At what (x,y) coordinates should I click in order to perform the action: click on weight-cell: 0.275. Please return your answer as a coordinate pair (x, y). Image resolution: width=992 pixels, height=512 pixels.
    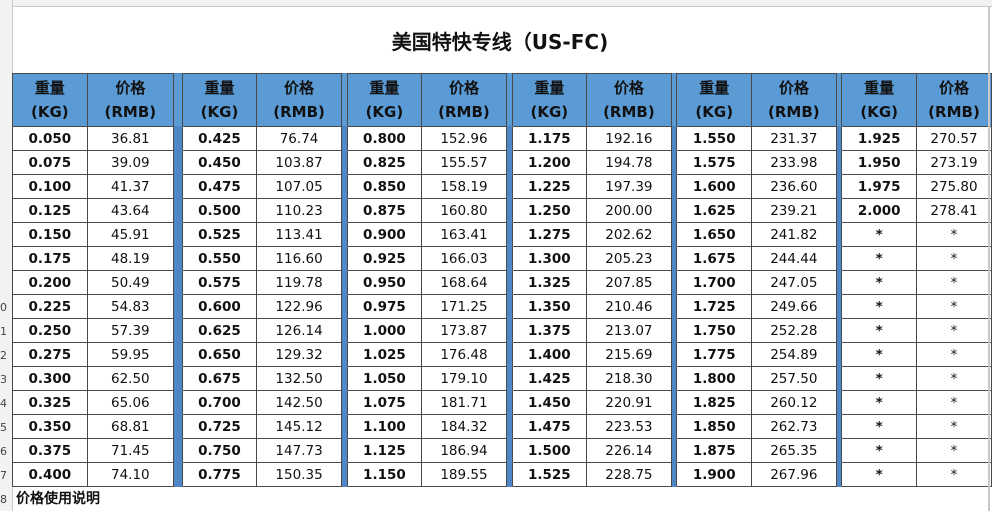
    Looking at the image, I should click on (50, 354).